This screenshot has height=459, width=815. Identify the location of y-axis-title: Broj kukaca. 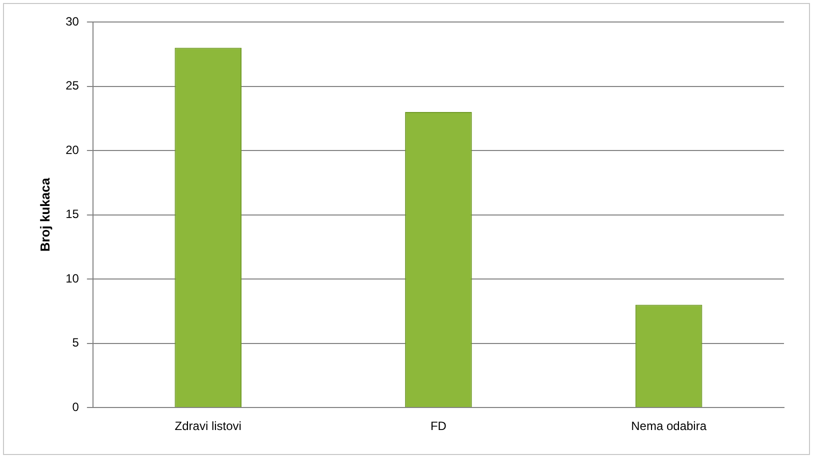
(44, 214).